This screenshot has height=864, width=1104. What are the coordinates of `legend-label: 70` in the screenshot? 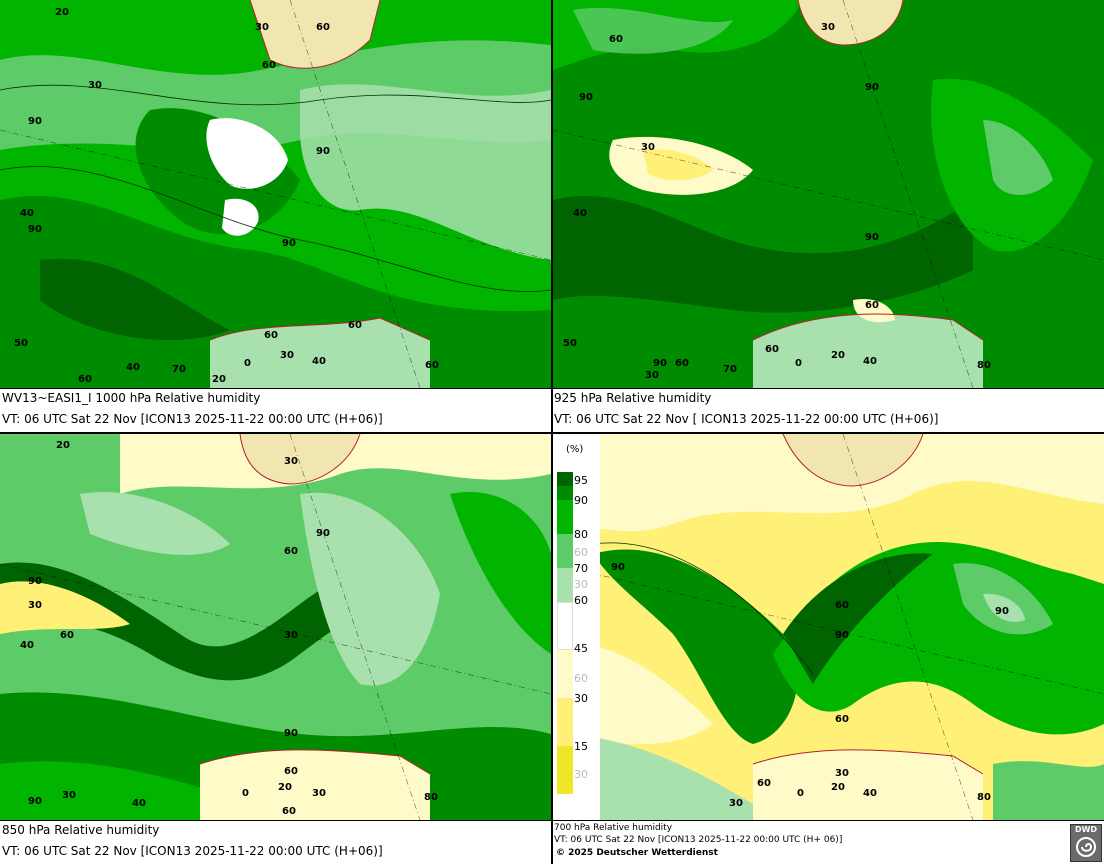 It's located at (581, 568).